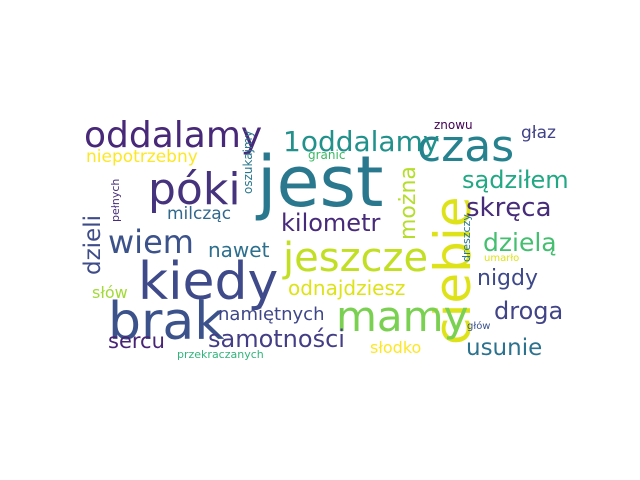 Image resolution: width=640 pixels, height=480 pixels. I want to click on word-jest: jest, so click(320, 182).